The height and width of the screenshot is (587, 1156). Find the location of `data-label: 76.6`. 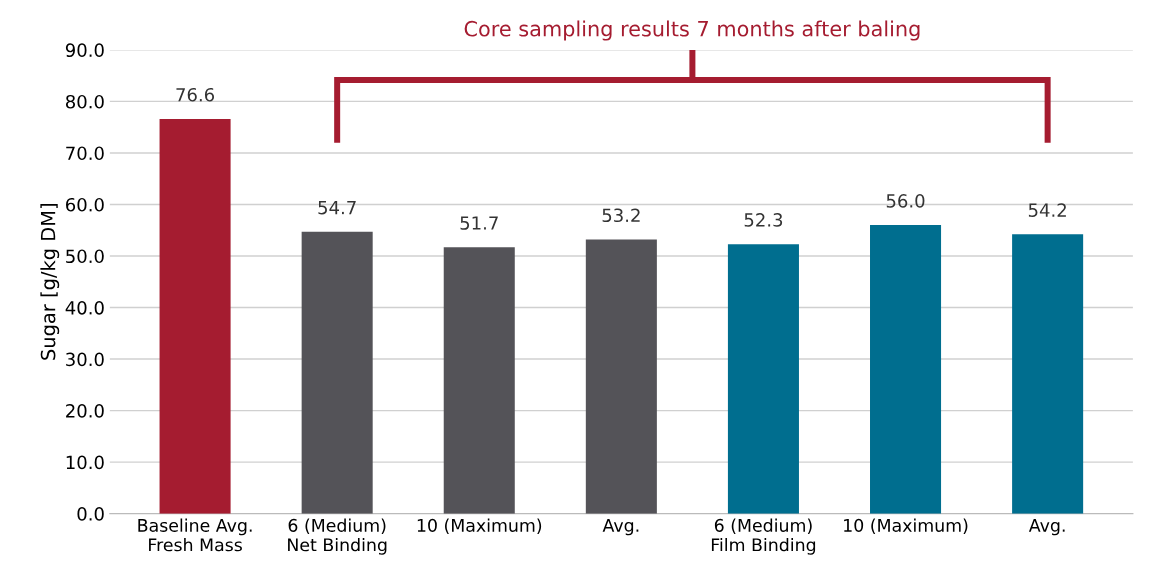

data-label: 76.6 is located at coordinates (195, 94).